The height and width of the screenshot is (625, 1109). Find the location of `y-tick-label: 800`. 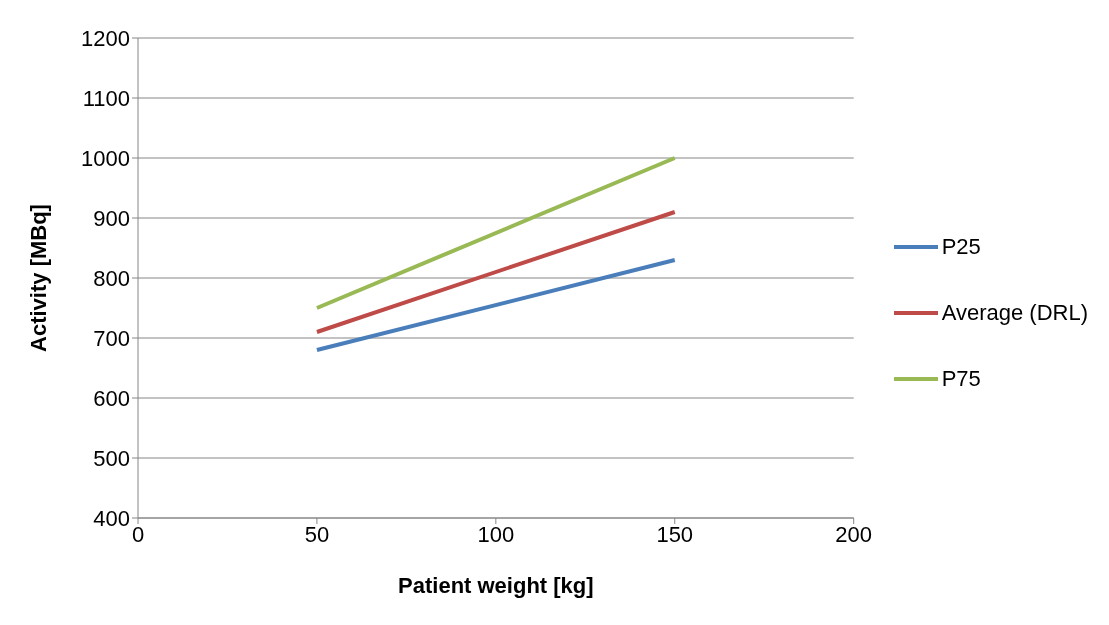

y-tick-label: 800 is located at coordinates (111, 278).